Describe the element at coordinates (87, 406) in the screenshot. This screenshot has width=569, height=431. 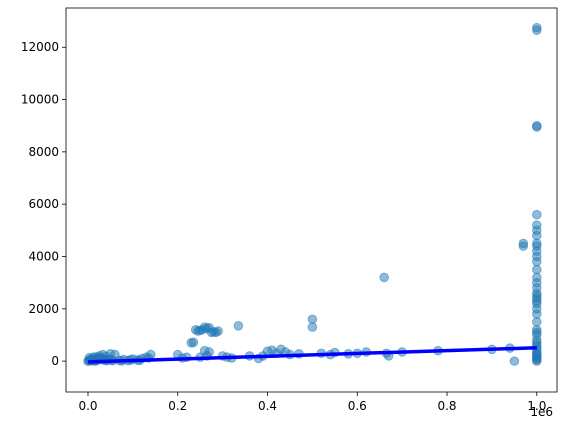
I see `x-tick-label: 0.0` at that location.